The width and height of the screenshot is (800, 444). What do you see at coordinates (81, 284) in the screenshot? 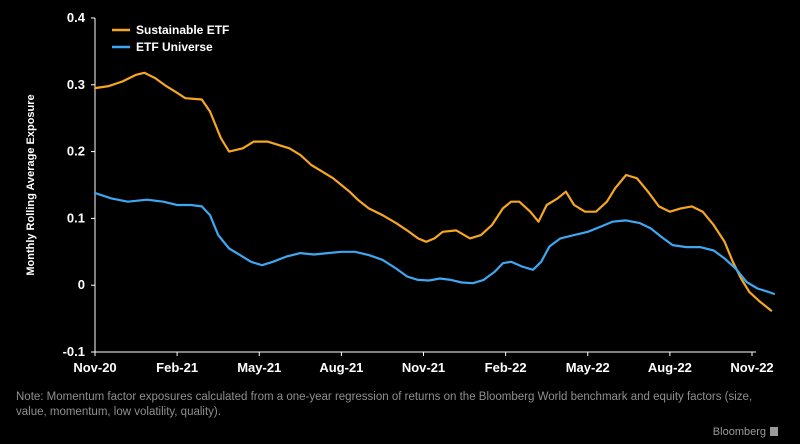
I see `y-tick-label: 0` at bounding box center [81, 284].